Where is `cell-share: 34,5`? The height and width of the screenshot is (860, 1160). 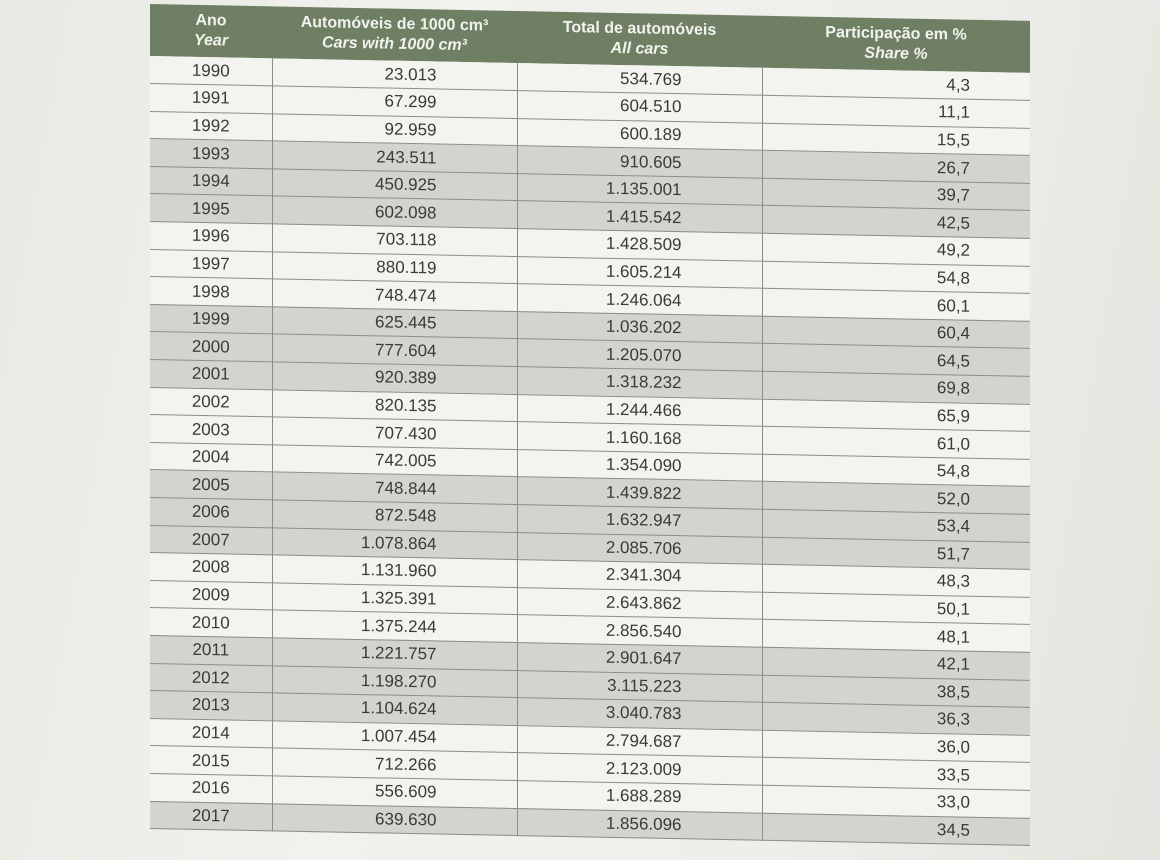 cell-share: 34,5 is located at coordinates (896, 829).